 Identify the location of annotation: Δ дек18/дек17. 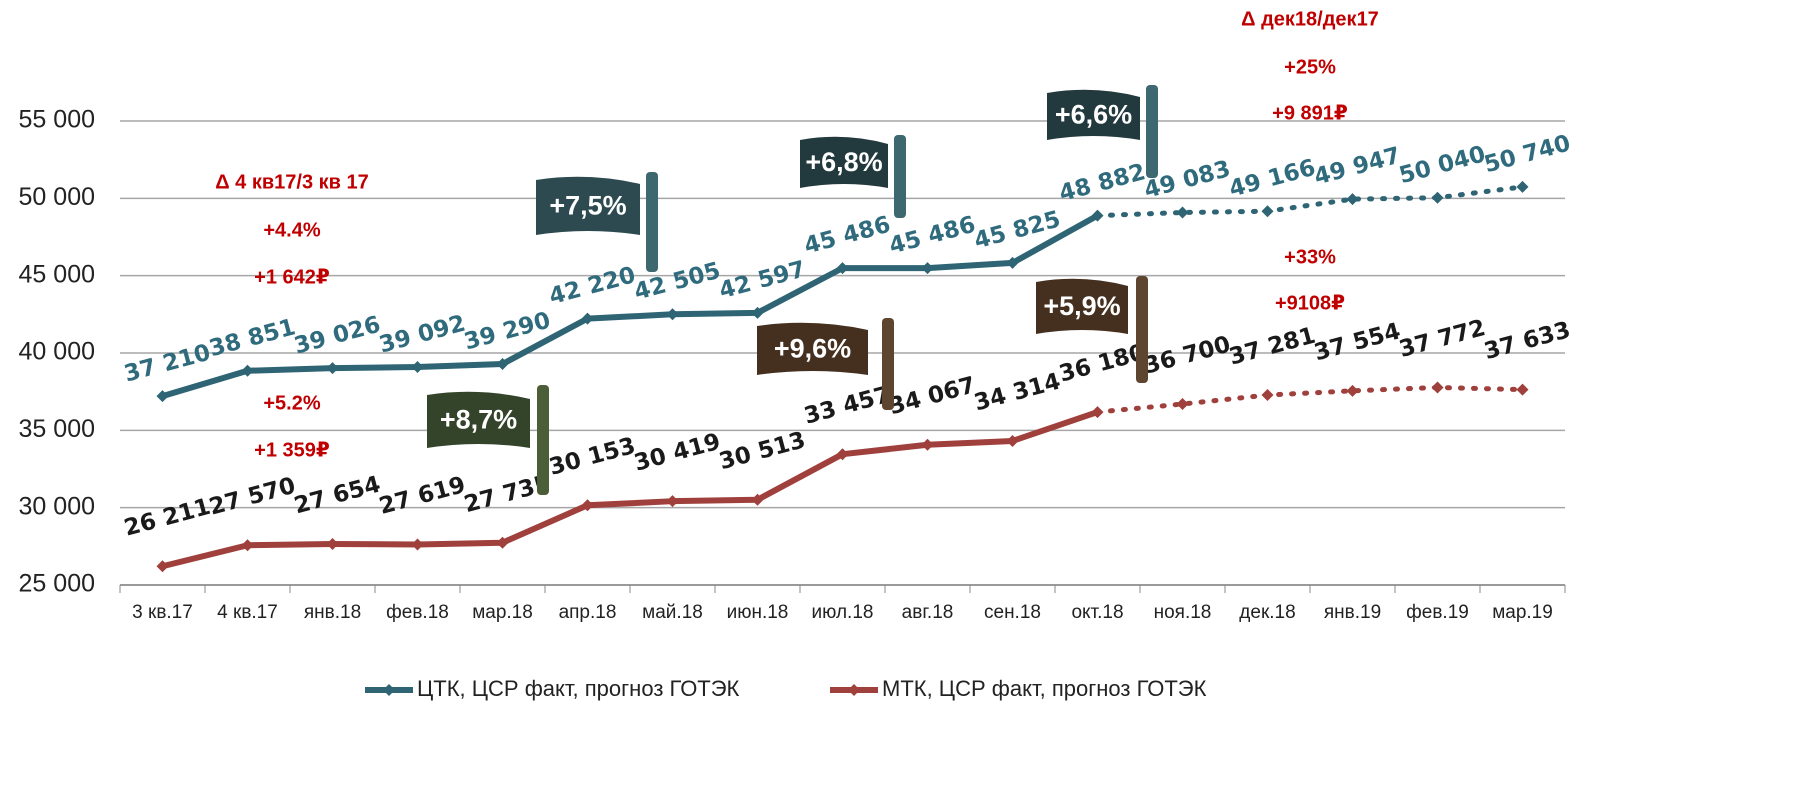
(1310, 19).